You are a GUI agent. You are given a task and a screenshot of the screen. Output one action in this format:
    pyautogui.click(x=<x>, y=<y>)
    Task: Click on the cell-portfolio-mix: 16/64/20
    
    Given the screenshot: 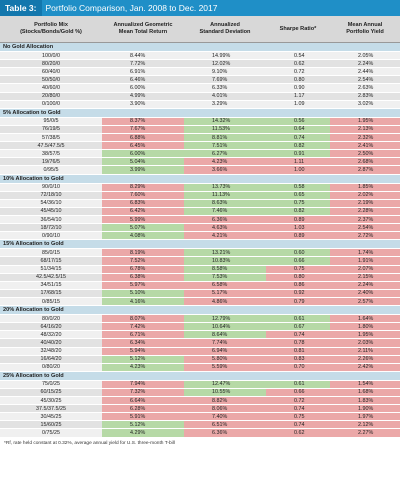 What is the action you would take?
    pyautogui.click(x=51, y=359)
    